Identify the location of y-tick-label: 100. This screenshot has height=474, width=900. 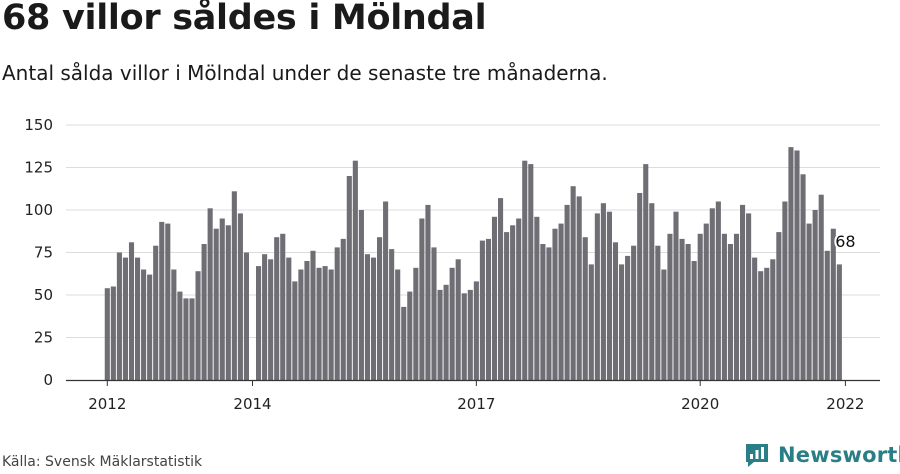
(38, 210).